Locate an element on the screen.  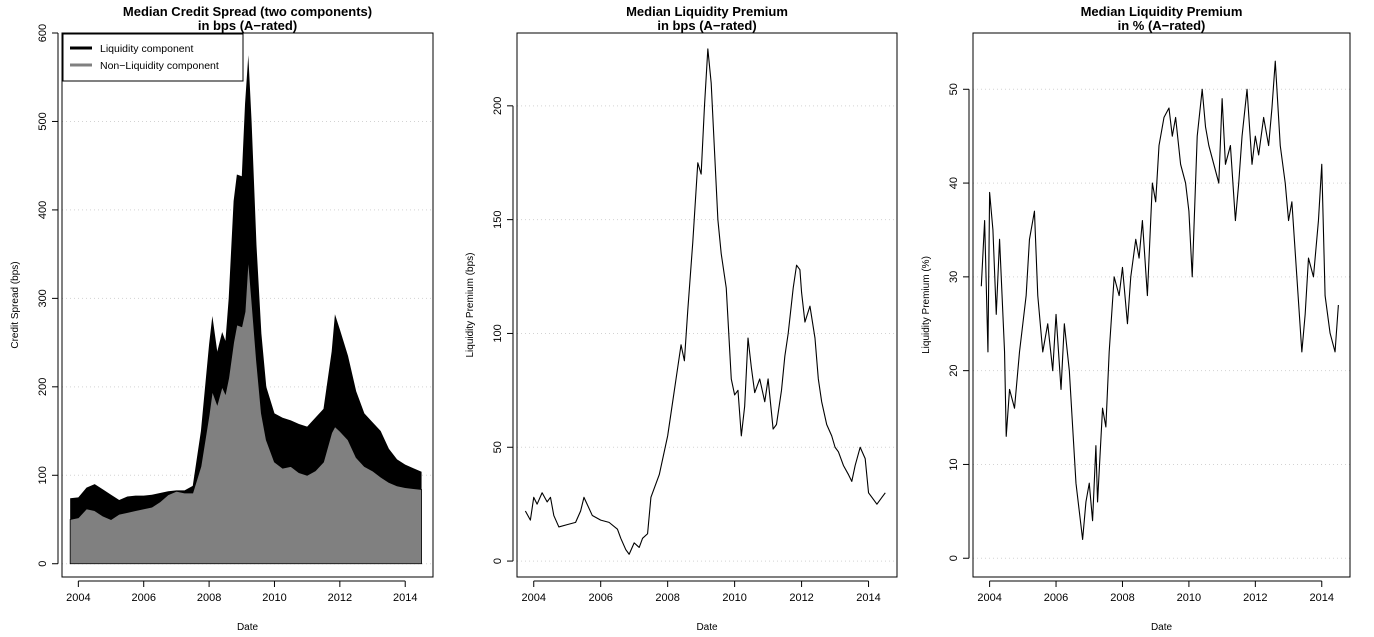
legend-label: Liquidity component is located at coordinates (146, 49).